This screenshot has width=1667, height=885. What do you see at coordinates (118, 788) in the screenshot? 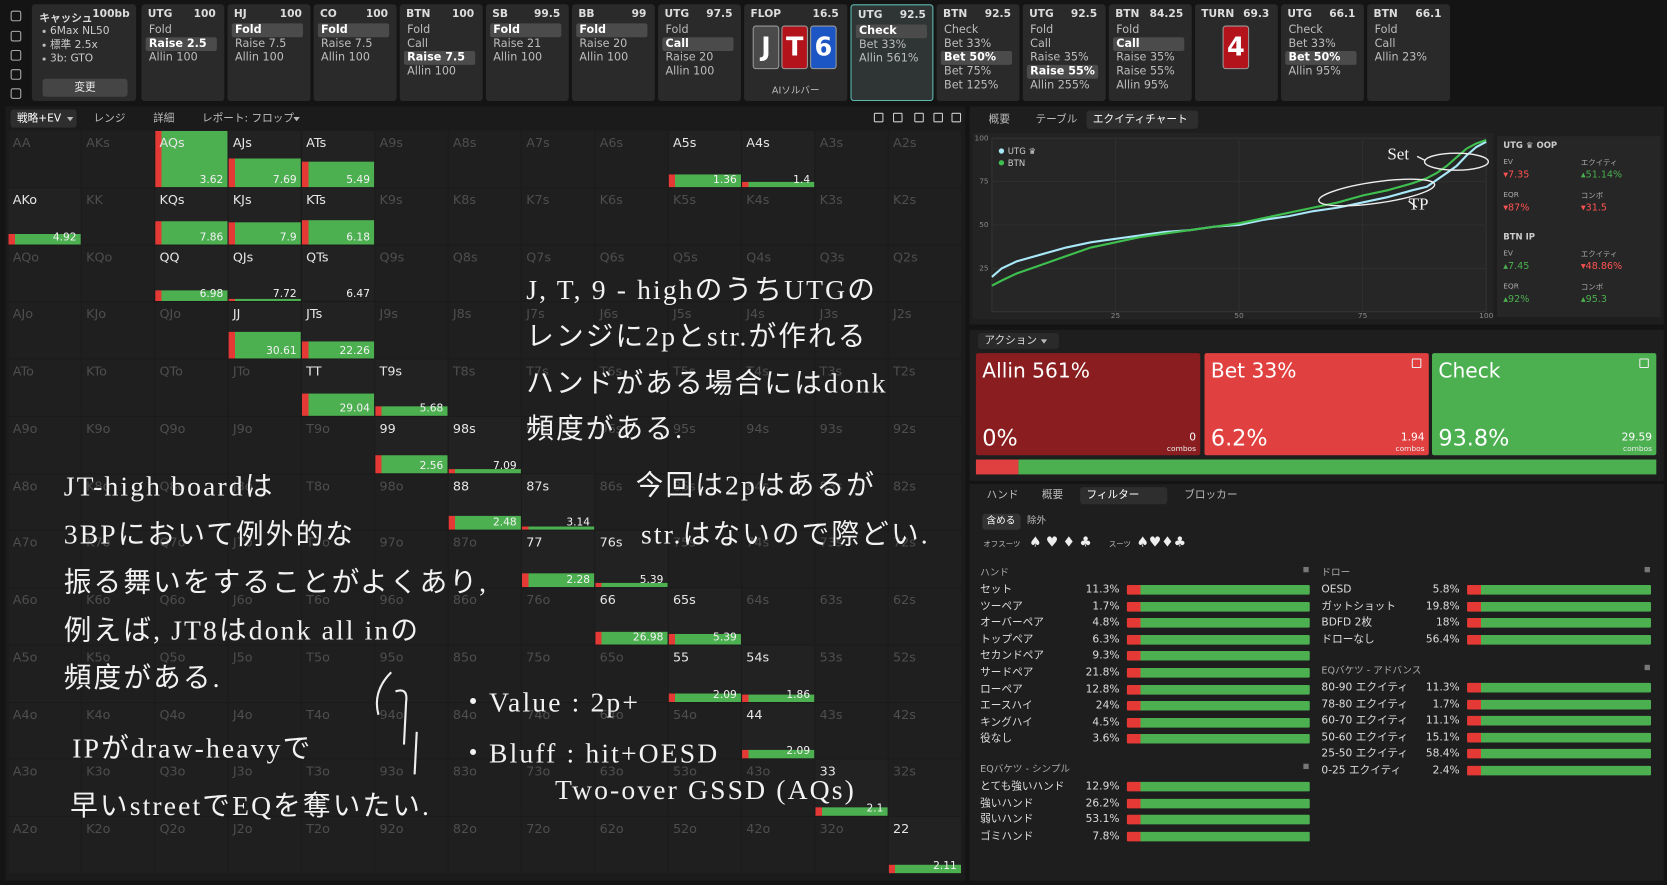
I see `hand-cell: K3o` at bounding box center [118, 788].